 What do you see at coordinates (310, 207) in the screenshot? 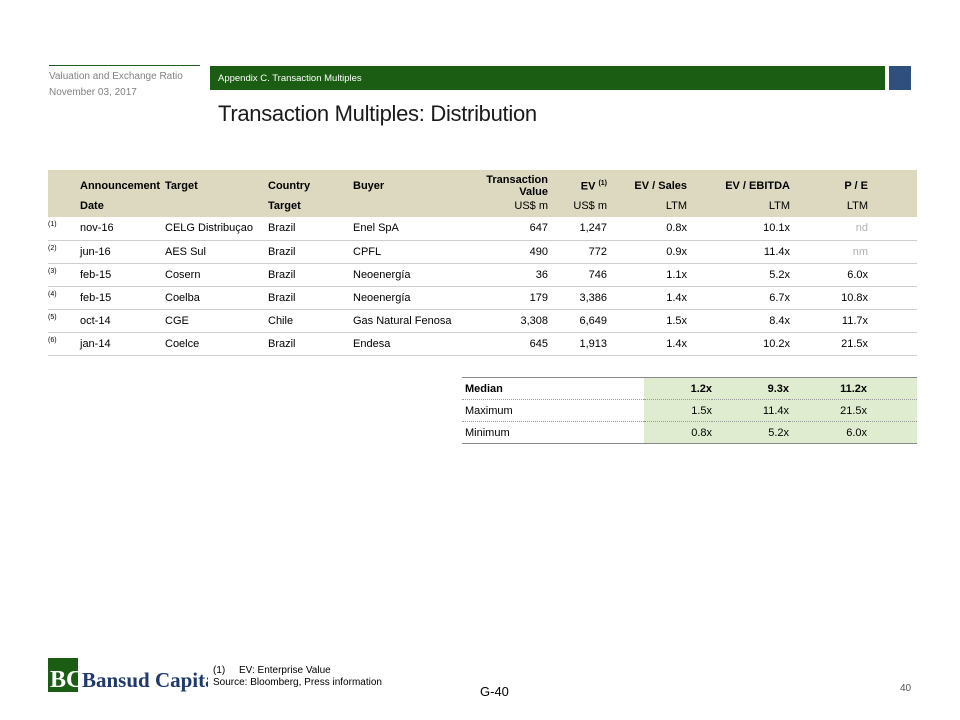
I see `subheader-country-target: Target` at bounding box center [310, 207].